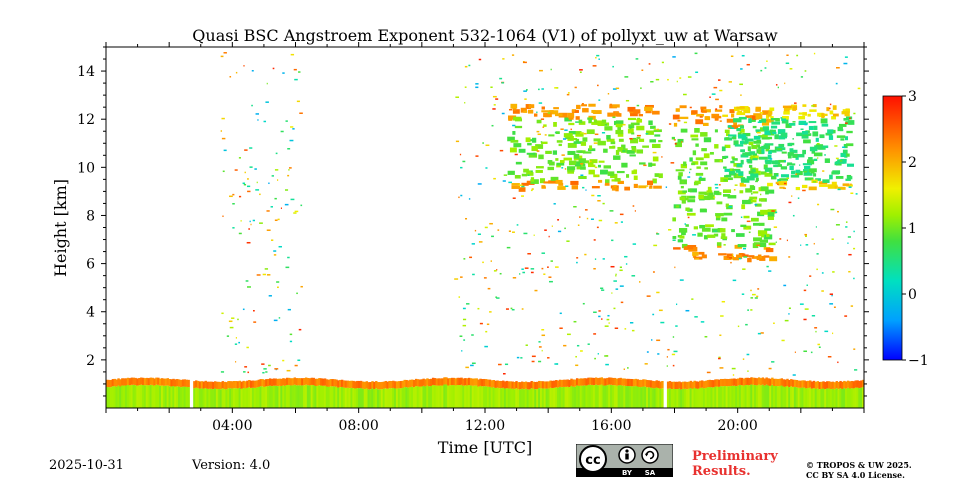 This screenshot has height=480, width=960. Describe the element at coordinates (737, 426) in the screenshot. I see `x-tick-label: 20:00` at that location.